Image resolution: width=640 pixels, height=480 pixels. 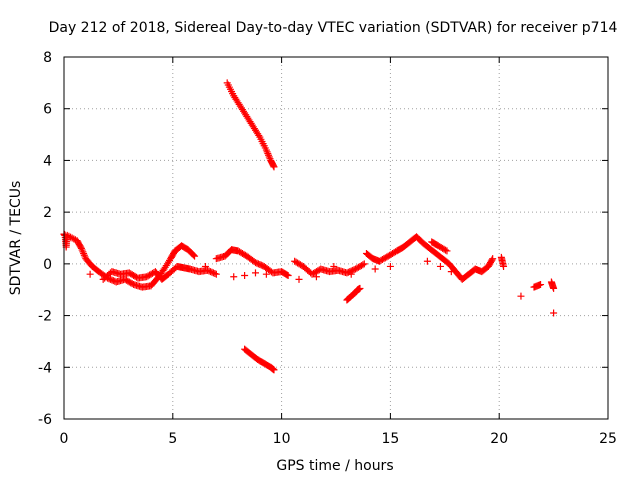 What do you see at coordinates (47, 161) in the screenshot?
I see `y-tick-label: 4` at bounding box center [47, 161].